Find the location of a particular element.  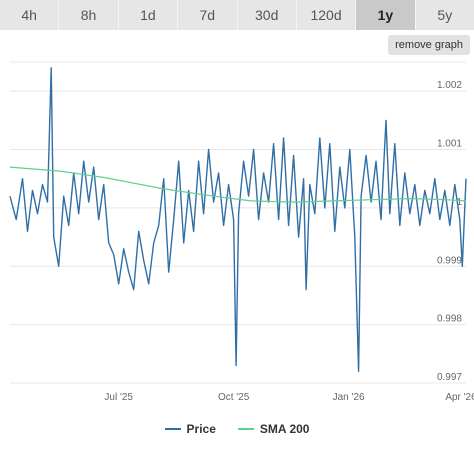

y-tick-label: 0.997 is located at coordinates (449, 377).